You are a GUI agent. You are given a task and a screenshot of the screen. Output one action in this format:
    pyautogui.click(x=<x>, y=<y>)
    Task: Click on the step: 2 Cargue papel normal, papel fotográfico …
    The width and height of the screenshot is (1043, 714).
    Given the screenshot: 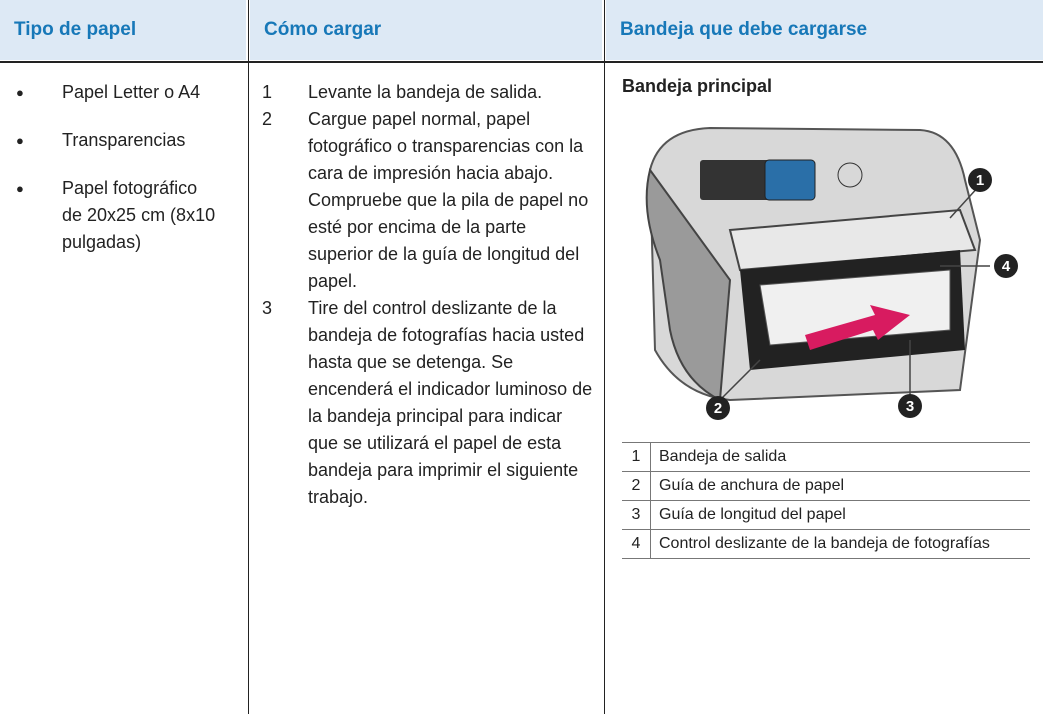 What is the action you would take?
    pyautogui.click(x=429, y=200)
    